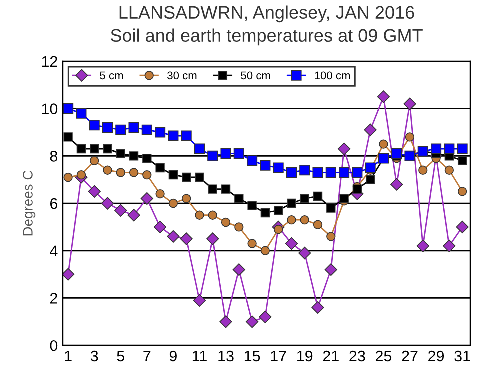 Image resolution: width=485 pixels, height=384 pixels. I want to click on x-tick-label: 19, so click(305, 356).